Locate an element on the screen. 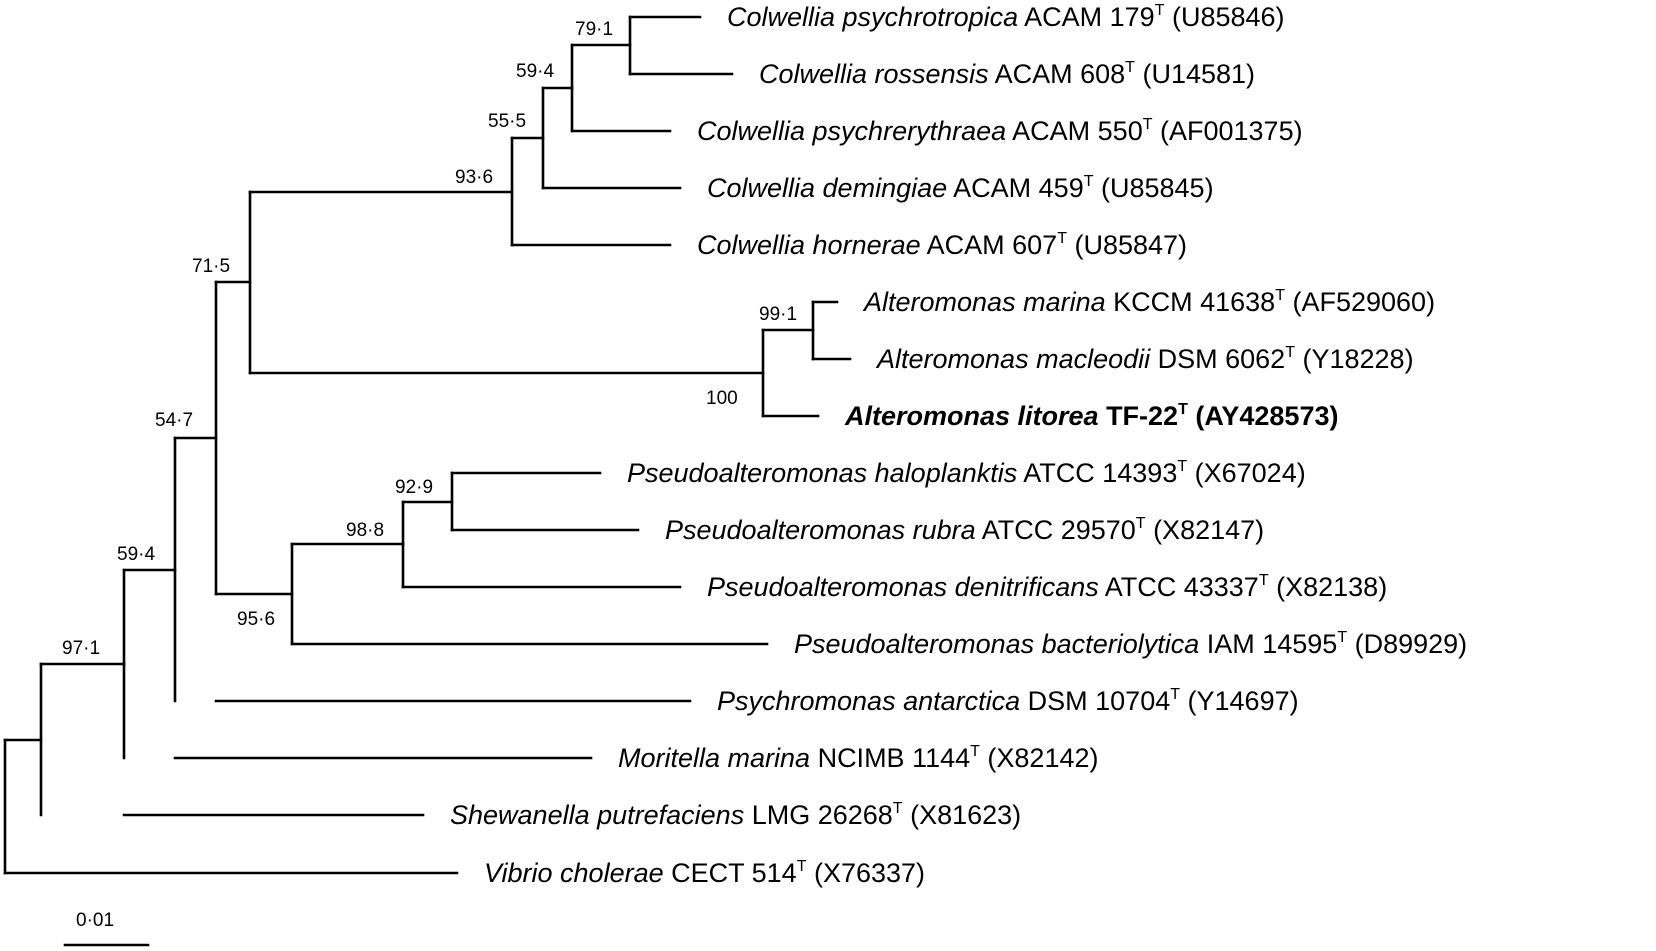  taxon-accession: (X81623) is located at coordinates (962, 815).